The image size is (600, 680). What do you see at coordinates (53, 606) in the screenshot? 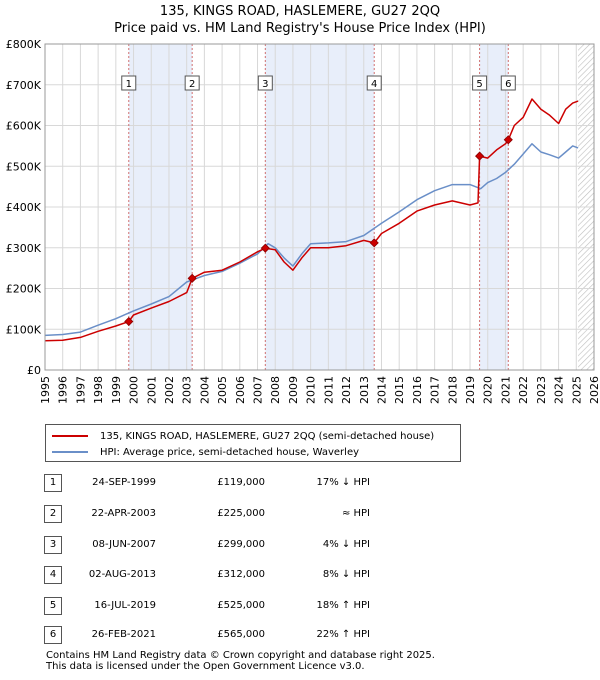
I see `sale-number-badge: 5` at bounding box center [53, 606].